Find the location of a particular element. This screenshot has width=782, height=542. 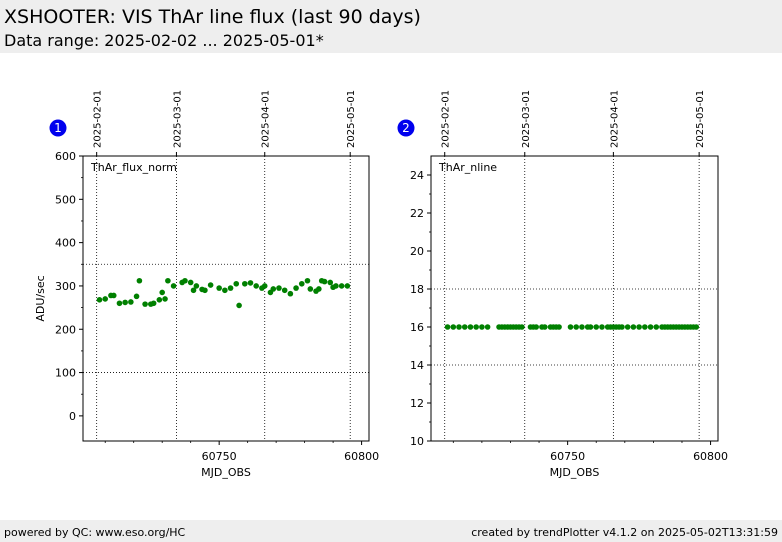

chart-1-date-label: 2025-05-01 is located at coordinates (351, 119).